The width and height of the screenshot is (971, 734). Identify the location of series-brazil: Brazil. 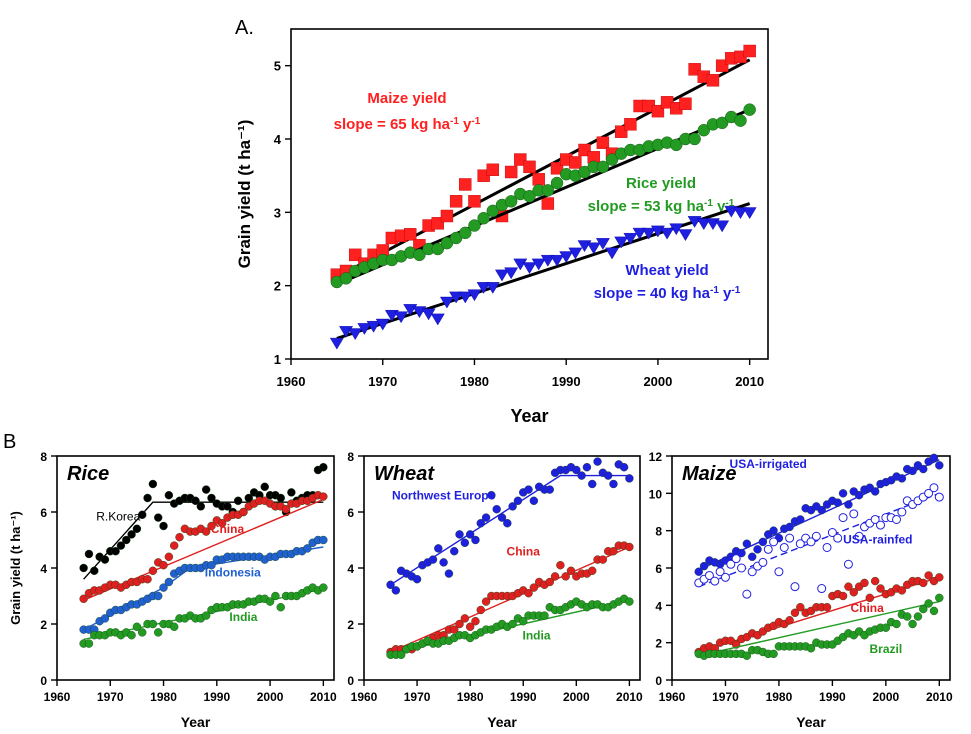
(819, 626).